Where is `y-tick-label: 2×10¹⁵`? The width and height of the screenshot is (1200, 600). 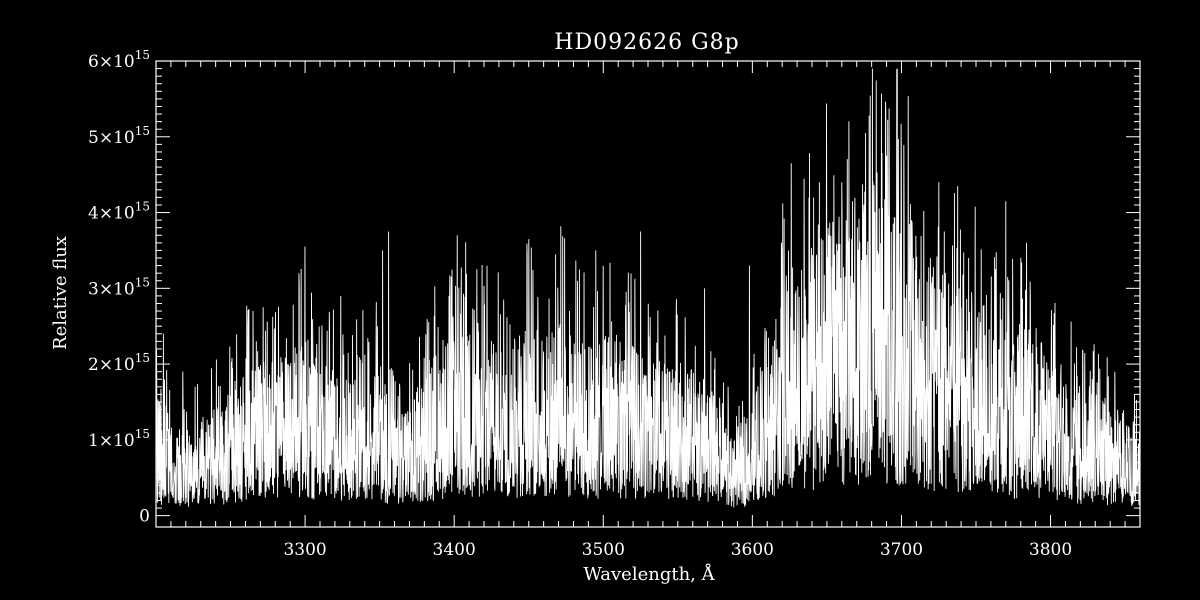
y-tick-label: 2×10¹⁵ is located at coordinates (119, 363).